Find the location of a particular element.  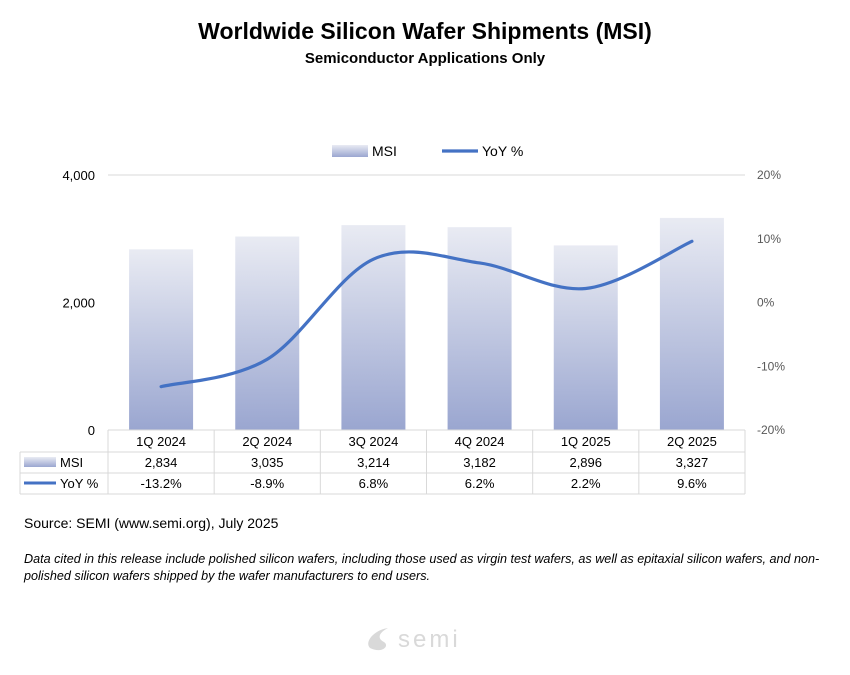

table-cell-msi: 3,035 is located at coordinates (267, 462).